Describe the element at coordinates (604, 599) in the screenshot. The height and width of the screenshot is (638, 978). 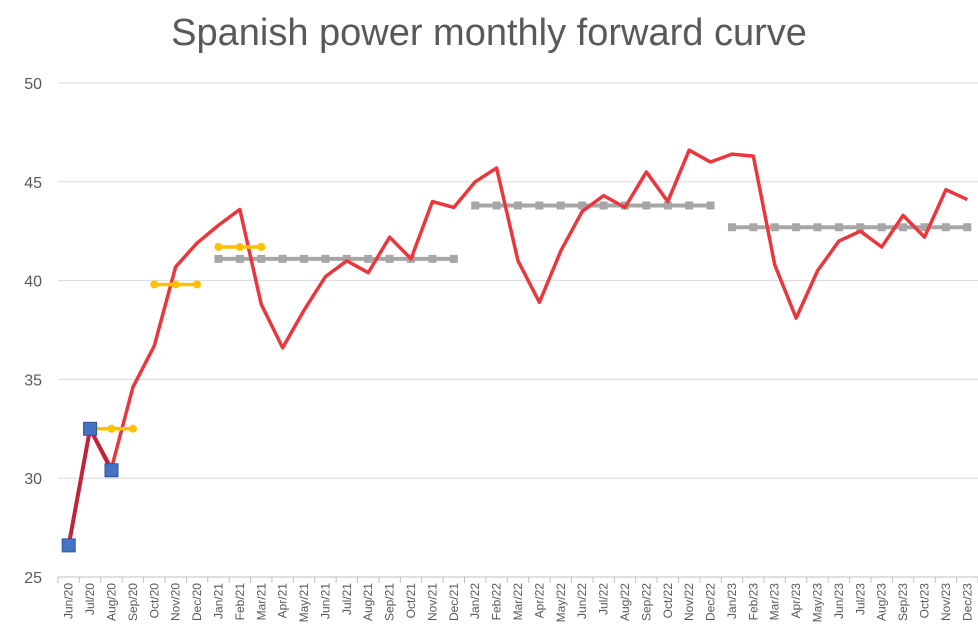
I see `x-tick-label: Jul/22` at that location.